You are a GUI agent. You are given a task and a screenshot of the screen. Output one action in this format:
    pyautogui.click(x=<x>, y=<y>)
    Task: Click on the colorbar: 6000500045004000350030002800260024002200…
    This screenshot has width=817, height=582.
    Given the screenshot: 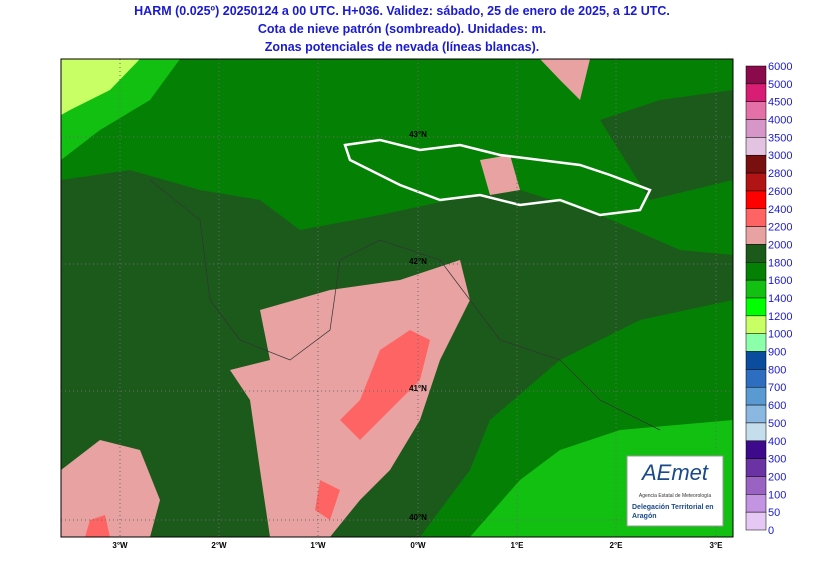 What is the action you would take?
    pyautogui.click(x=768, y=299)
    